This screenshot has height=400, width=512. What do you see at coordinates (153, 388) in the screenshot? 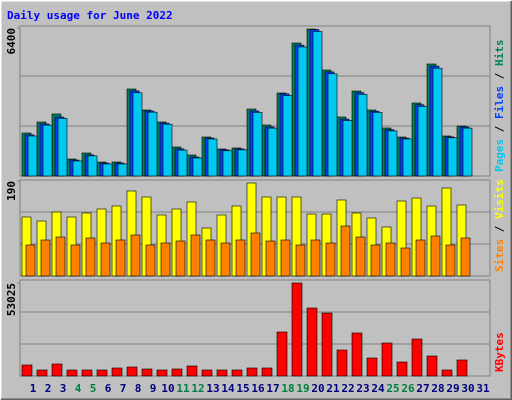
I see `x-tick-label: 9` at bounding box center [153, 388].